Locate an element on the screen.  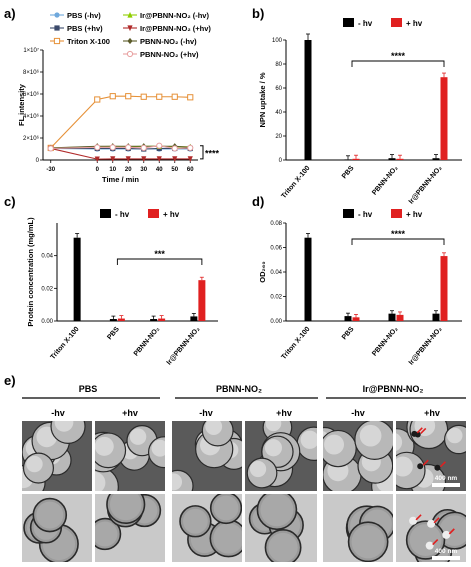
tem-group-title: PBS is located at coordinates (88, 389).